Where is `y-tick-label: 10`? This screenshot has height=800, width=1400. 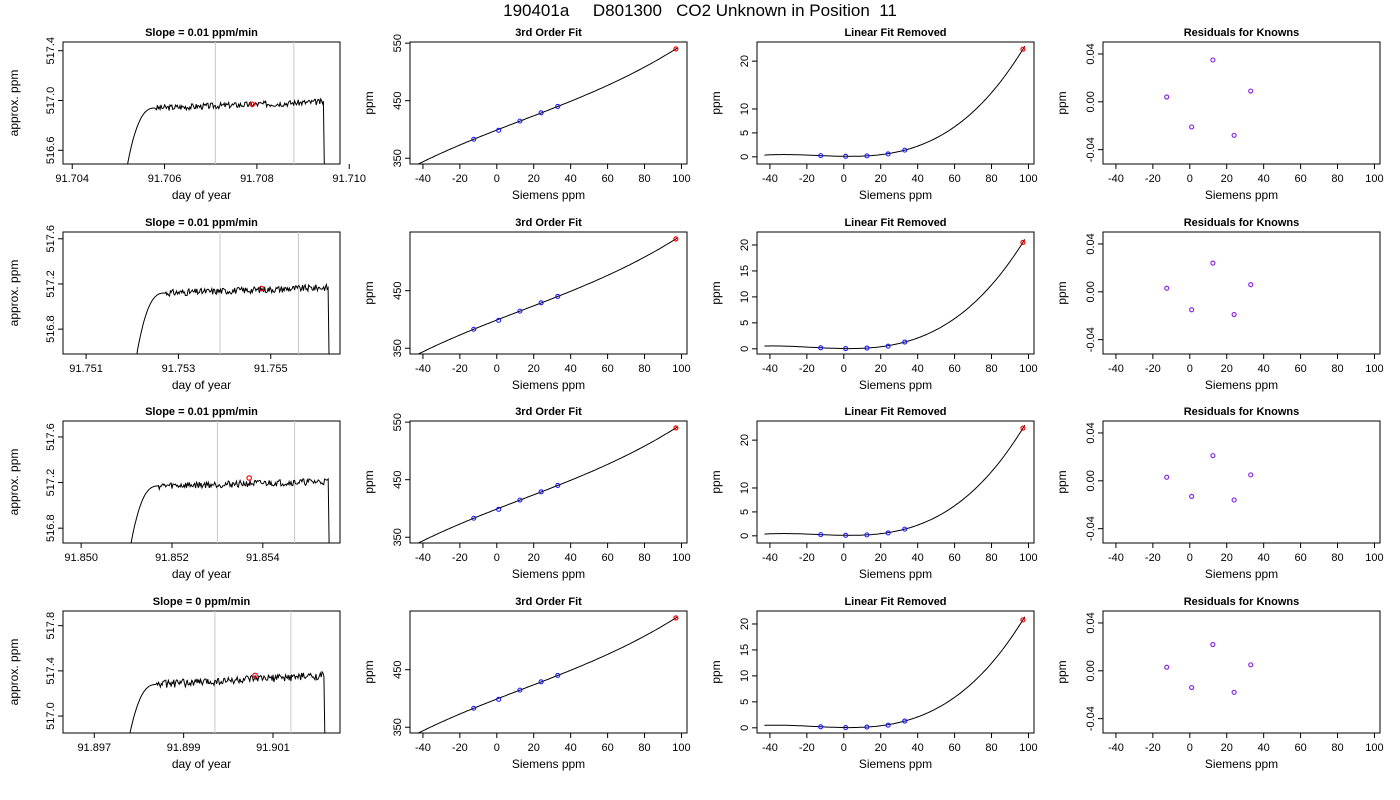
y-tick-label: 10 is located at coordinates (745, 676).